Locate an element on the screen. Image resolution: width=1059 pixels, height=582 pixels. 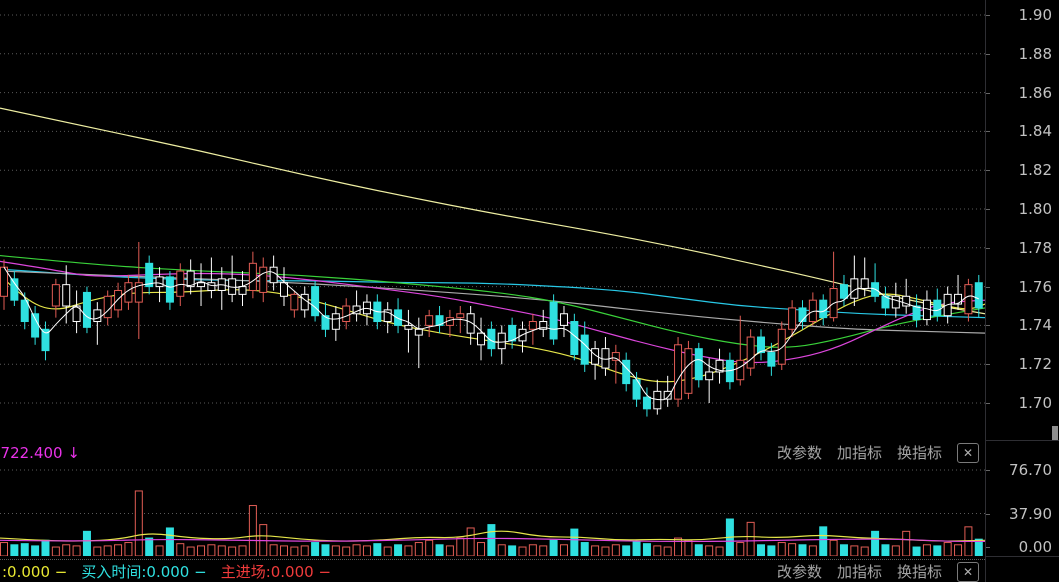
price-axis-label: 1.84 is located at coordinates (1035, 131).